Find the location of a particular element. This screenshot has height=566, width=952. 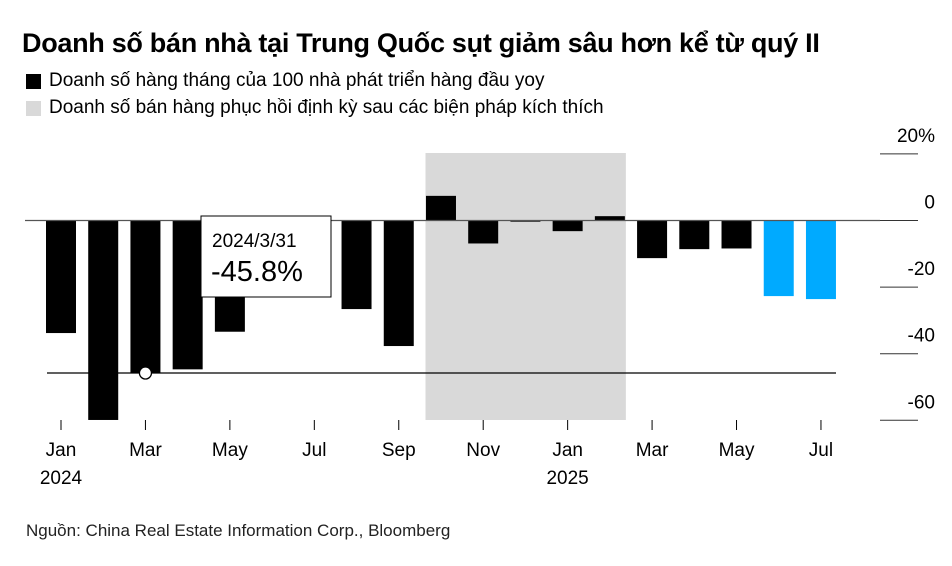

annotation-box is located at coordinates (266, 256).